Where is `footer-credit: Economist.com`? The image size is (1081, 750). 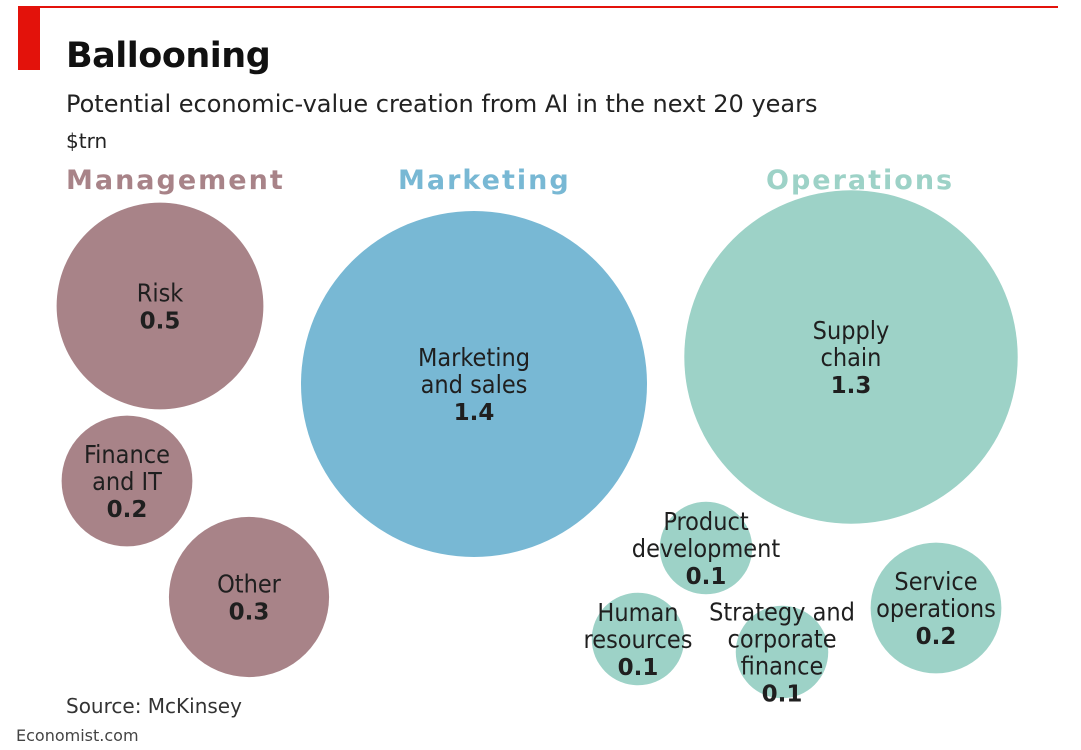
footer-credit: Economist.com is located at coordinates (77, 735).